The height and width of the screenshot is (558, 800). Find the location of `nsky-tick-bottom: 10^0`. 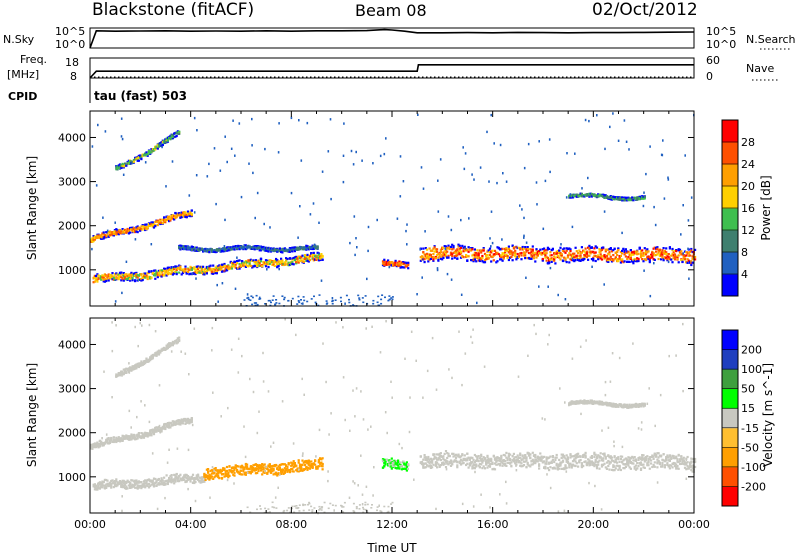

nsky-tick-bottom: 10^0 is located at coordinates (70, 44).